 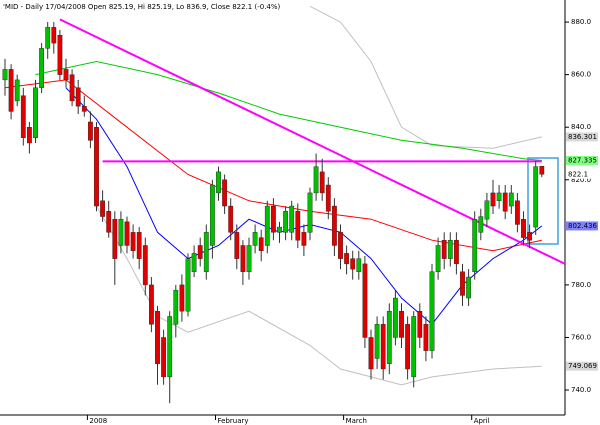 What do you see at coordinates (582, 137) in the screenshot?
I see `price-label: 836.301` at bounding box center [582, 137].